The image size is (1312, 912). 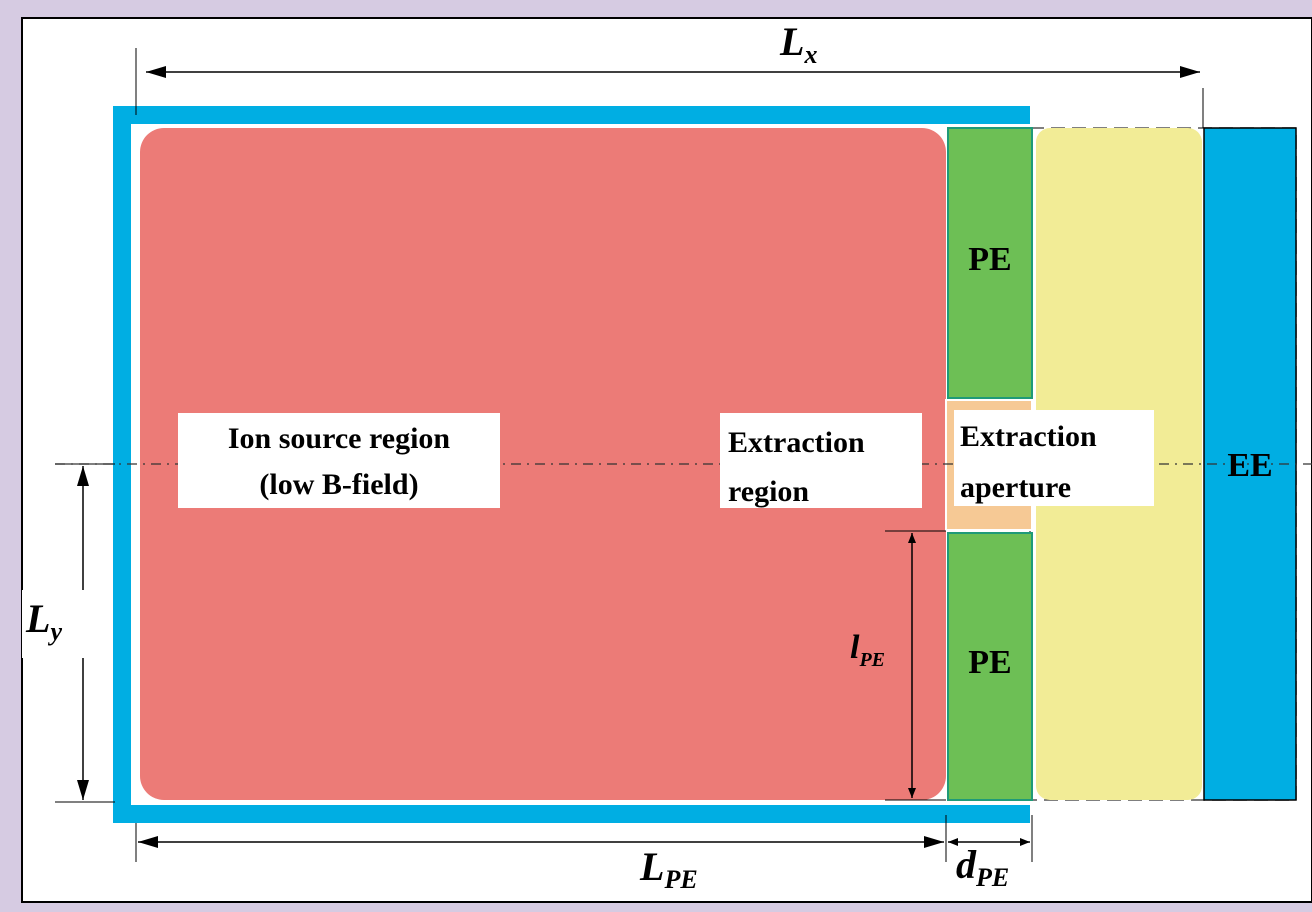 What do you see at coordinates (668, 869) in the screenshot?
I see `lpe-label: LPE` at bounding box center [668, 869].